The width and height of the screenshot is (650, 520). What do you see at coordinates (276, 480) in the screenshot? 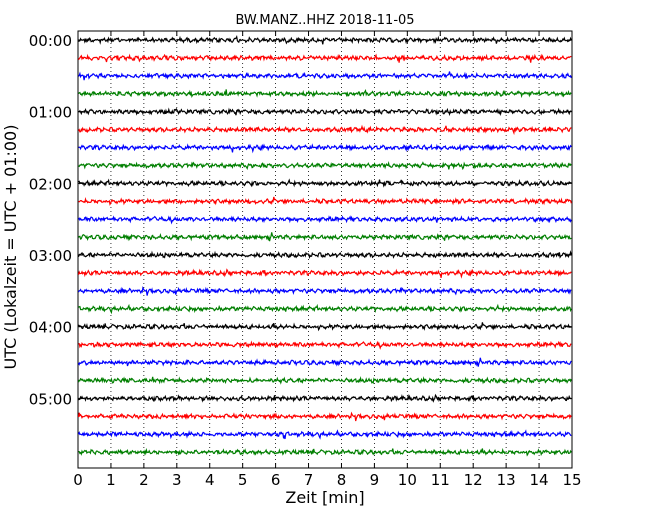
I see `x-tick-label: 6` at bounding box center [276, 480].